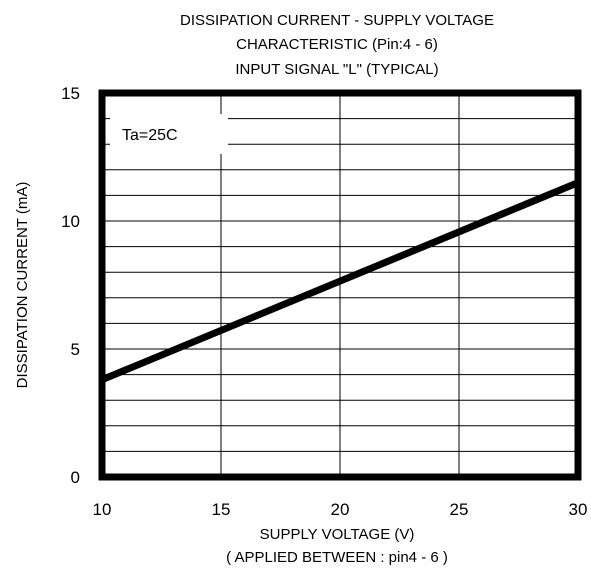  Describe the element at coordinates (221, 509) in the screenshot. I see `x-tick-label: 15` at that location.